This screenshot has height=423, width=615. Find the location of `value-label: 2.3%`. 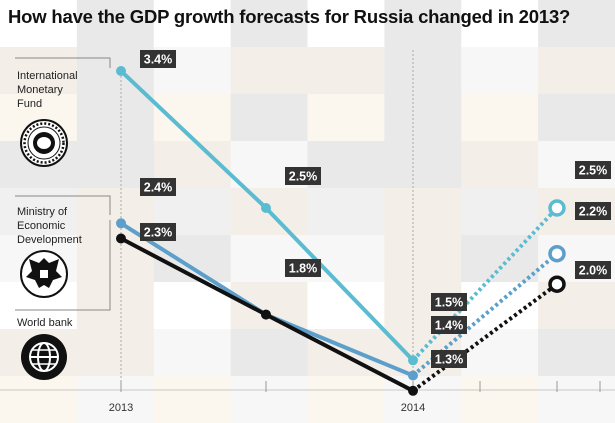

value-label: 2.3% is located at coordinates (158, 232).